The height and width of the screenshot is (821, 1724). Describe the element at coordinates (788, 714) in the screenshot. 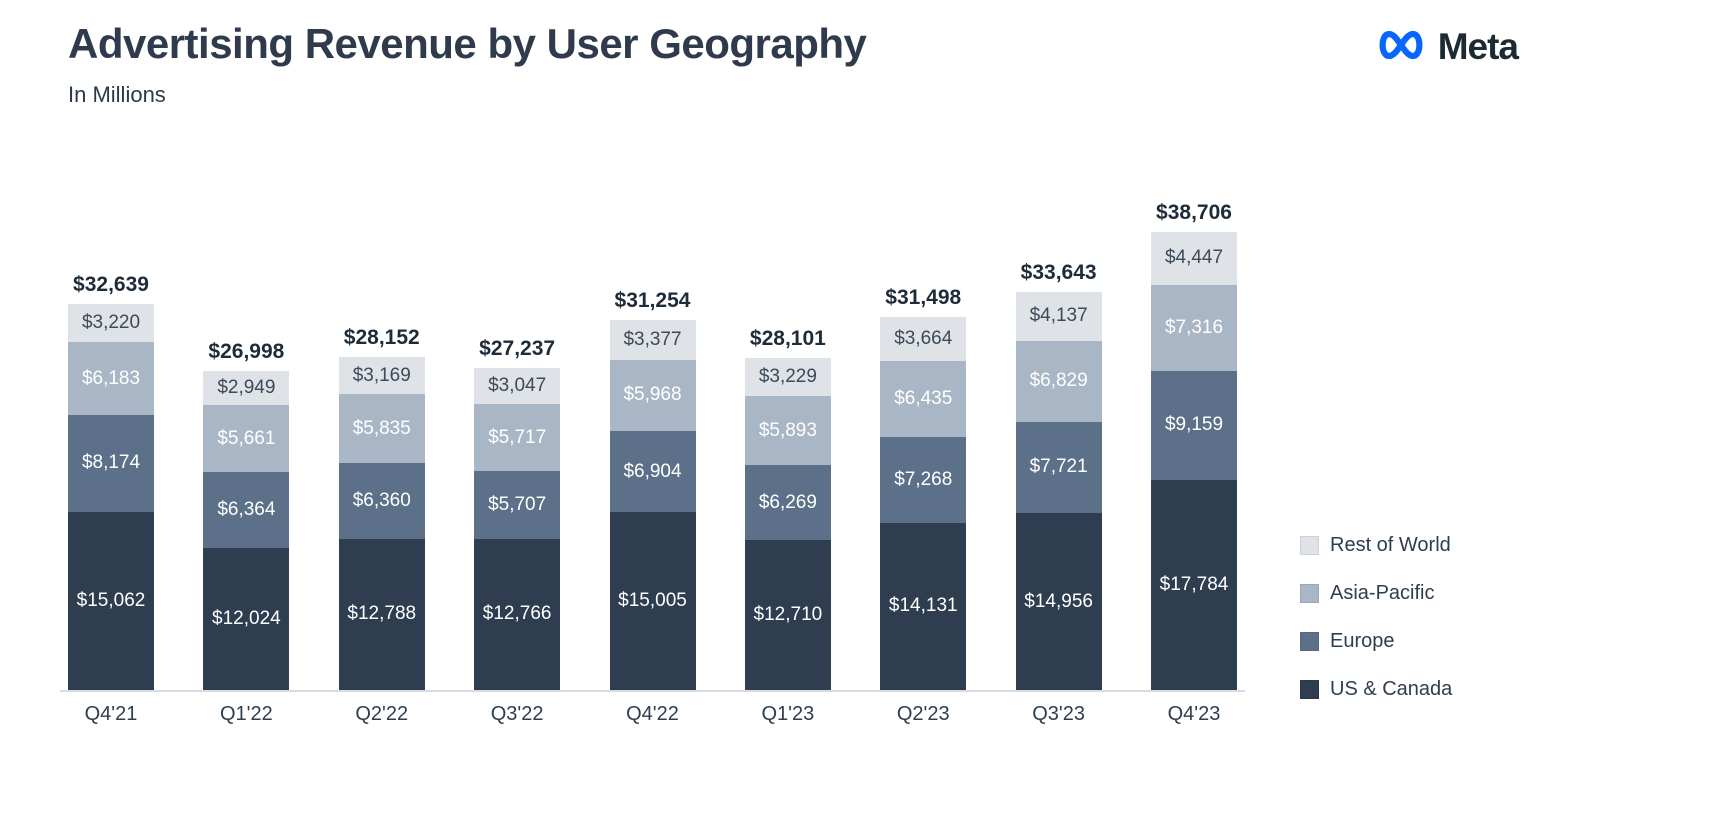

I see `x-axis-label: Q1'23` at that location.